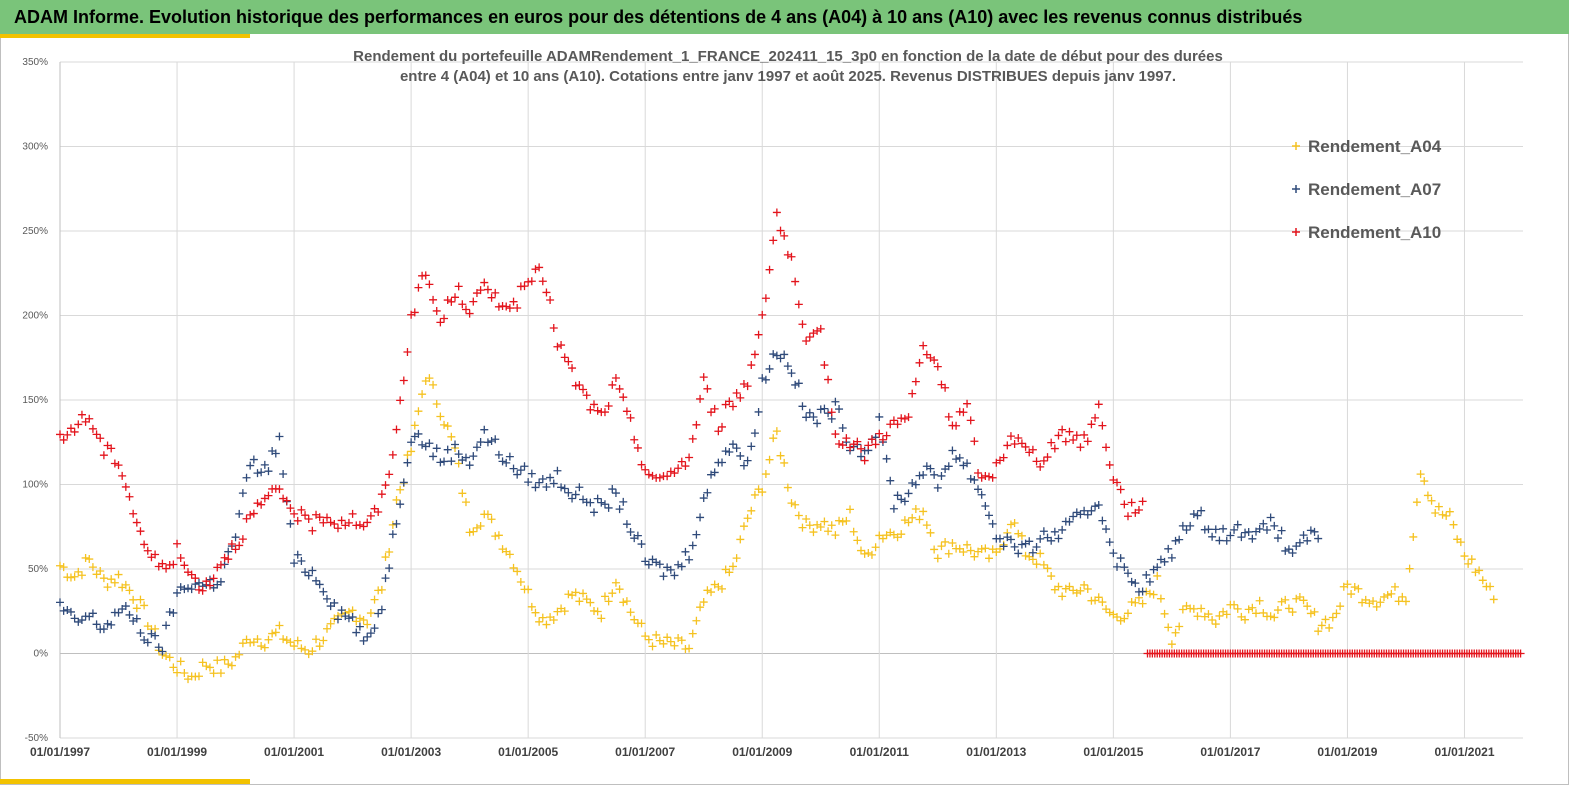 The width and height of the screenshot is (1569, 785). I want to click on legend-label: Rendement_A04, so click(1375, 146).